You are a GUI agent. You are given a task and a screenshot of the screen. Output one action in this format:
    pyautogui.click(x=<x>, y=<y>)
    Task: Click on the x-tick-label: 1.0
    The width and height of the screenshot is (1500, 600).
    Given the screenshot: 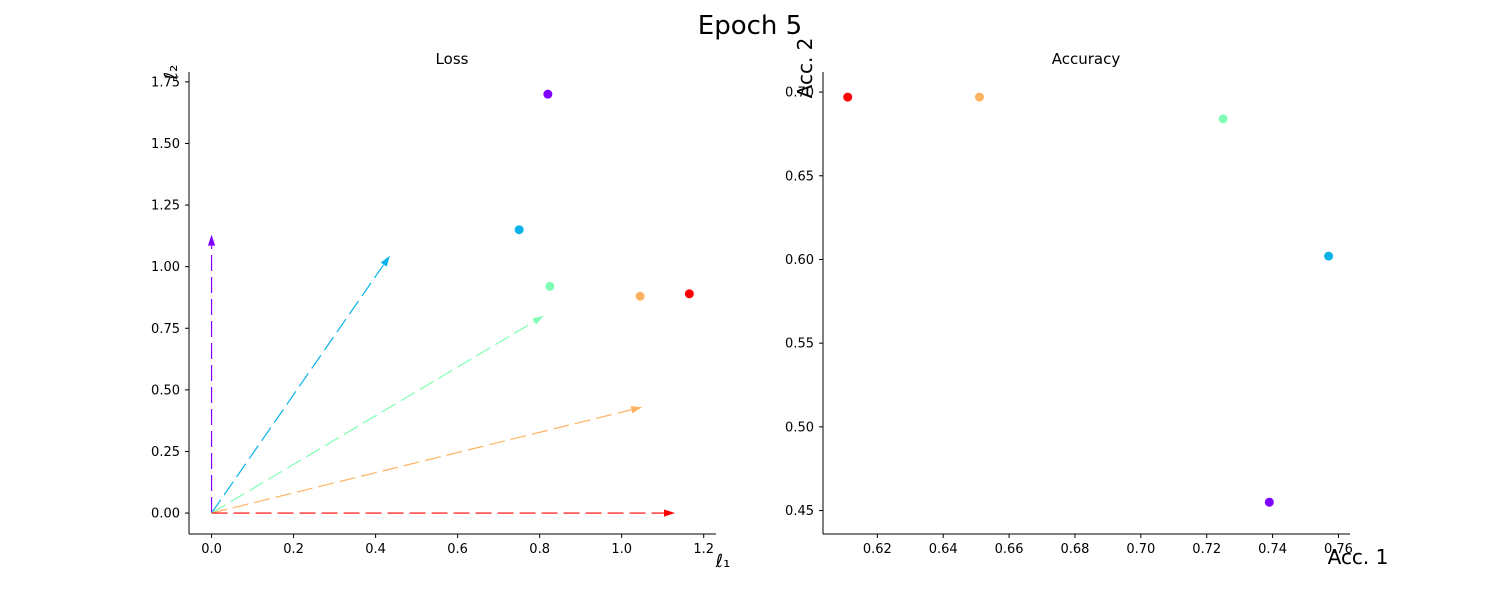 What is the action you would take?
    pyautogui.click(x=621, y=549)
    